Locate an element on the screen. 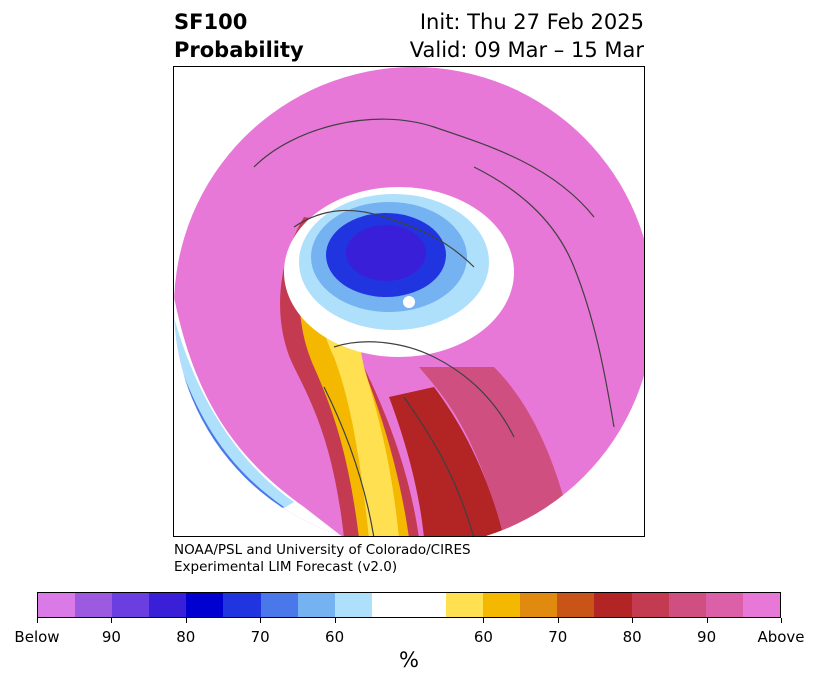  below-core is located at coordinates (386, 253).